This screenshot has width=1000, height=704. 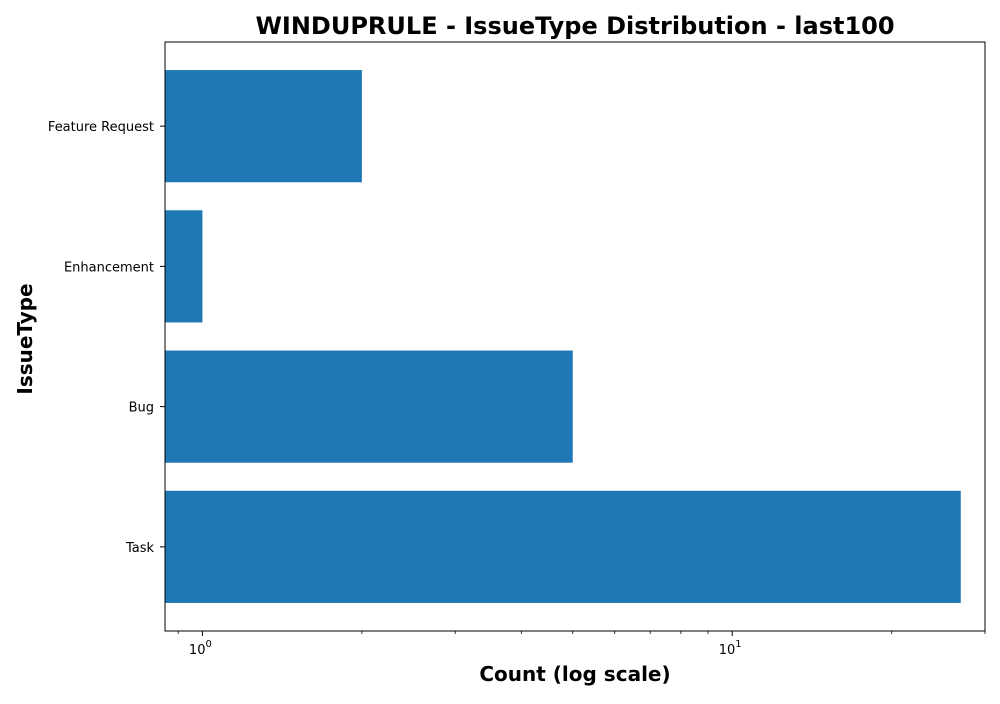 What do you see at coordinates (563, 546) in the screenshot?
I see `bar-task` at bounding box center [563, 546].